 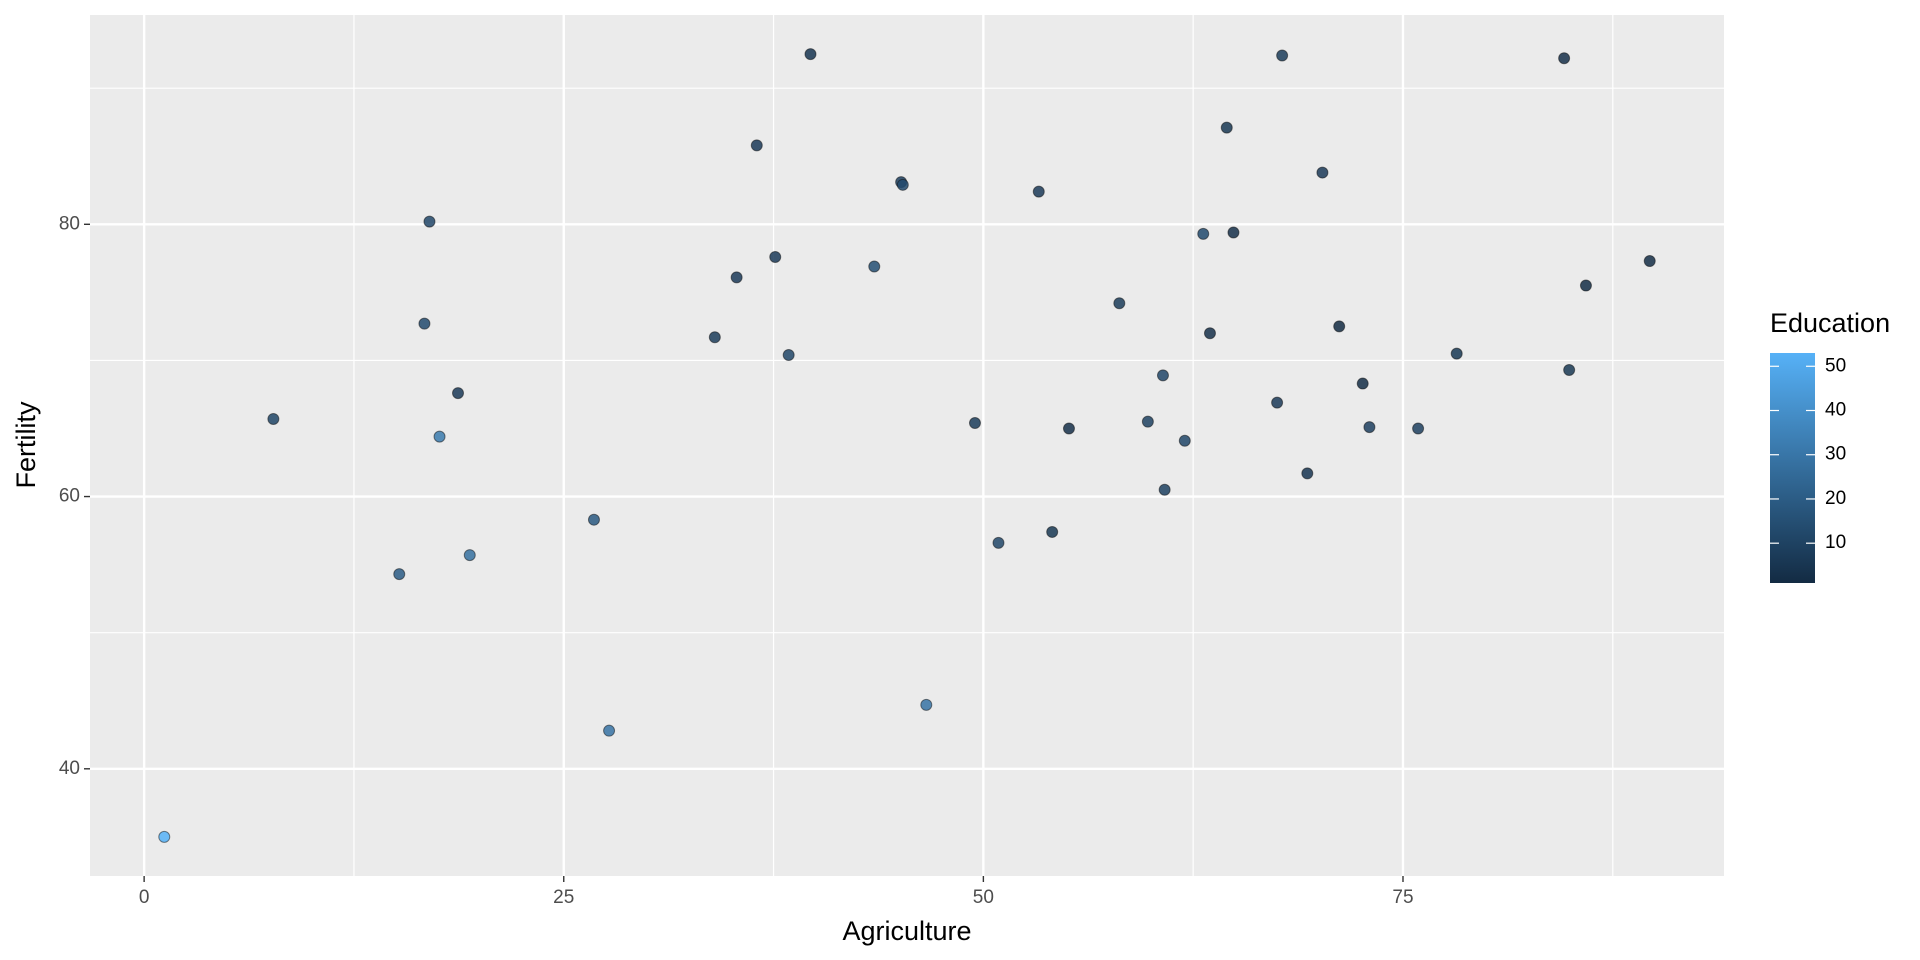 What do you see at coordinates (1835, 498) in the screenshot?
I see `colorbar-label: 20` at bounding box center [1835, 498].